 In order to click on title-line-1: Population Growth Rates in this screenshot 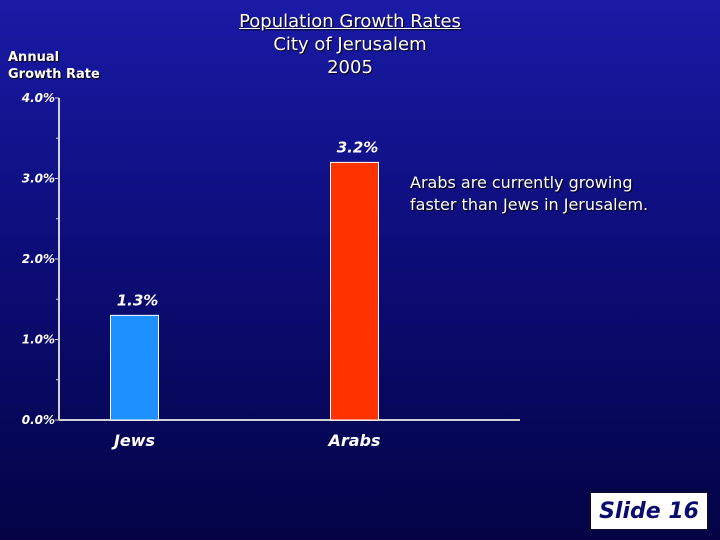, I will do `click(350, 21)`.